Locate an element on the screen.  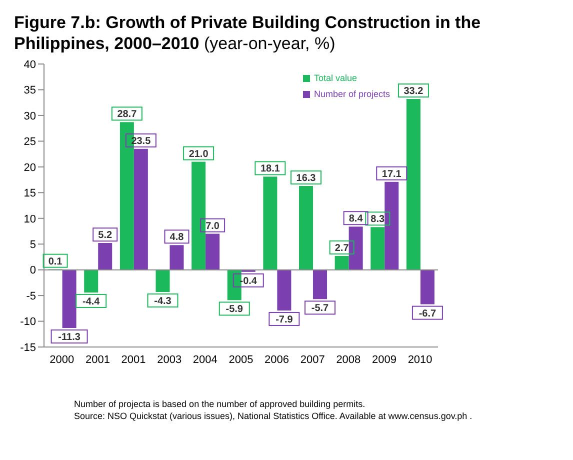
data-label: -5.9 is located at coordinates (235, 310).